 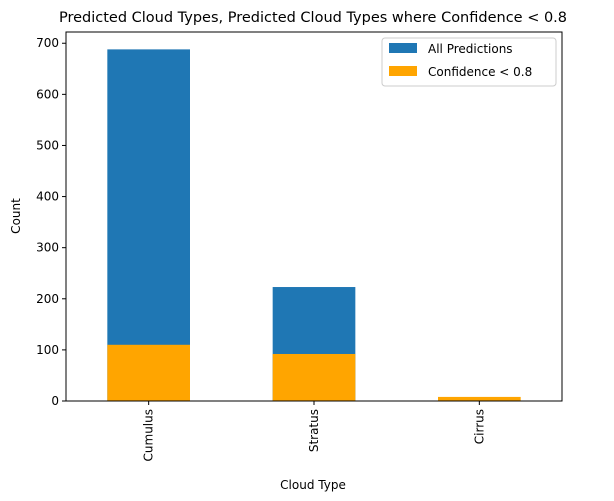 I want to click on legend-swatch-all-predictions, so click(x=403, y=48).